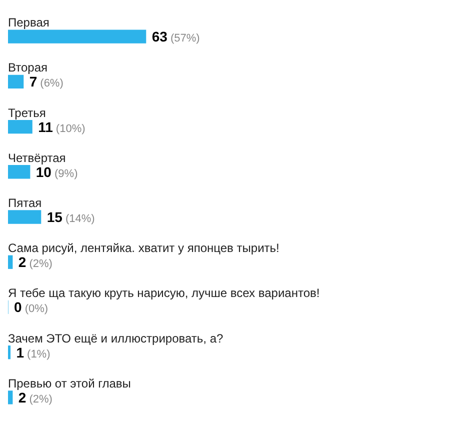 The height and width of the screenshot is (421, 450). What do you see at coordinates (70, 217) in the screenshot?
I see `data-label: 15 (14%)` at bounding box center [70, 217].